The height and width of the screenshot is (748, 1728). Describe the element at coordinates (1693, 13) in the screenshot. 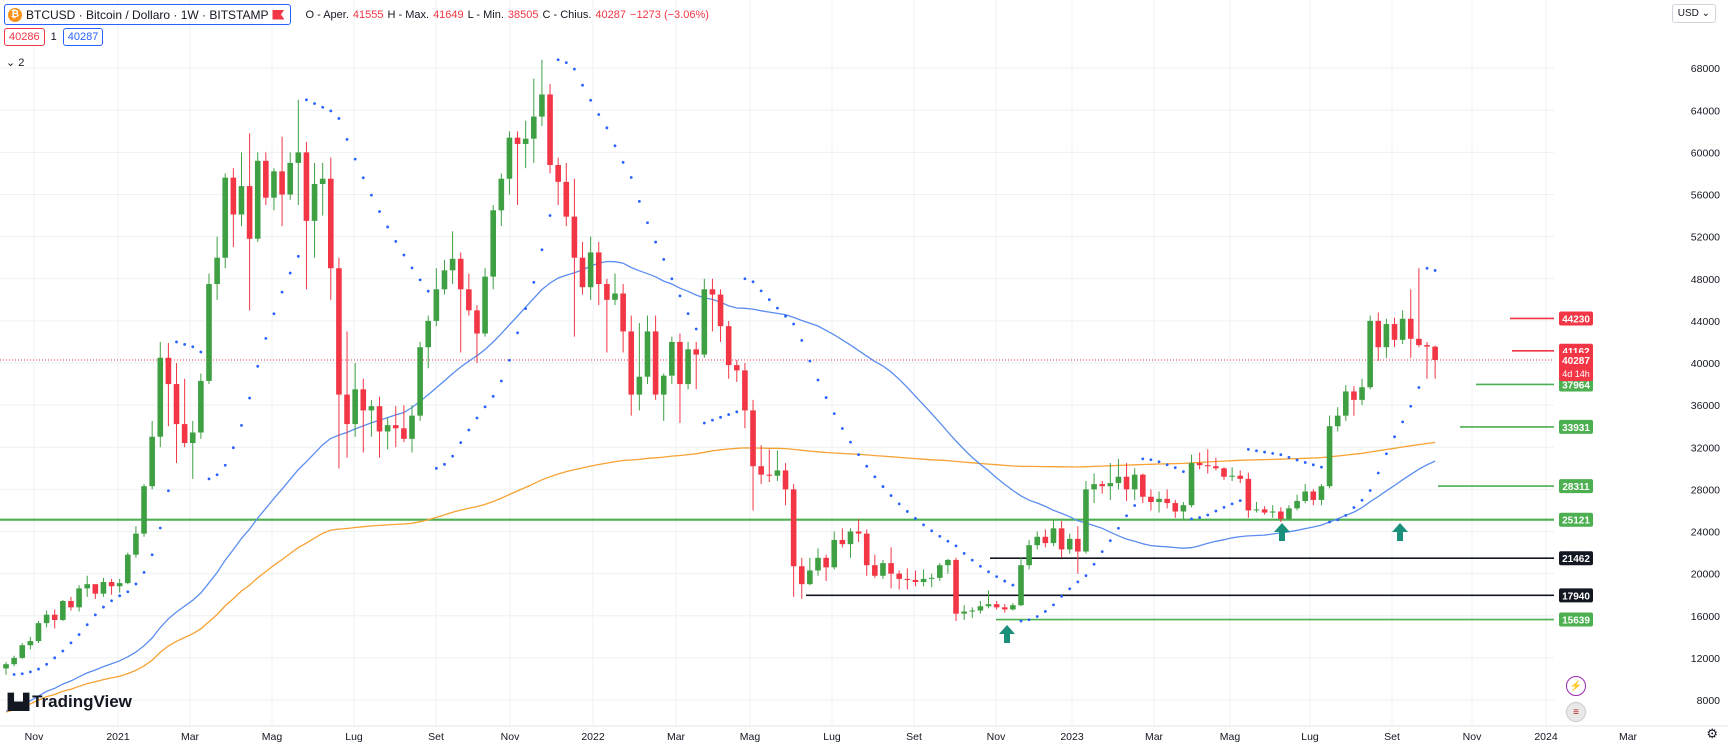

I see `currency-selector: USD ⌄` at that location.